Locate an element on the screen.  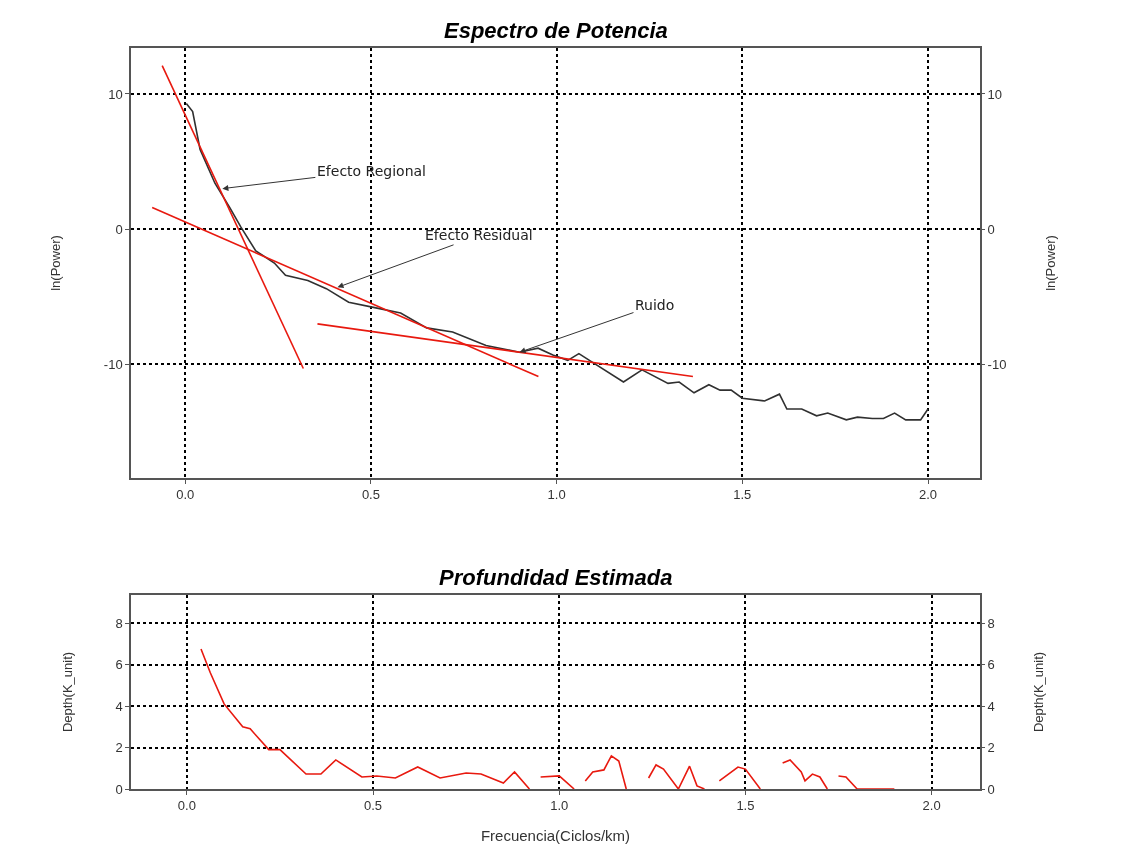
y-tick-label: 4 is located at coordinates (119, 706).